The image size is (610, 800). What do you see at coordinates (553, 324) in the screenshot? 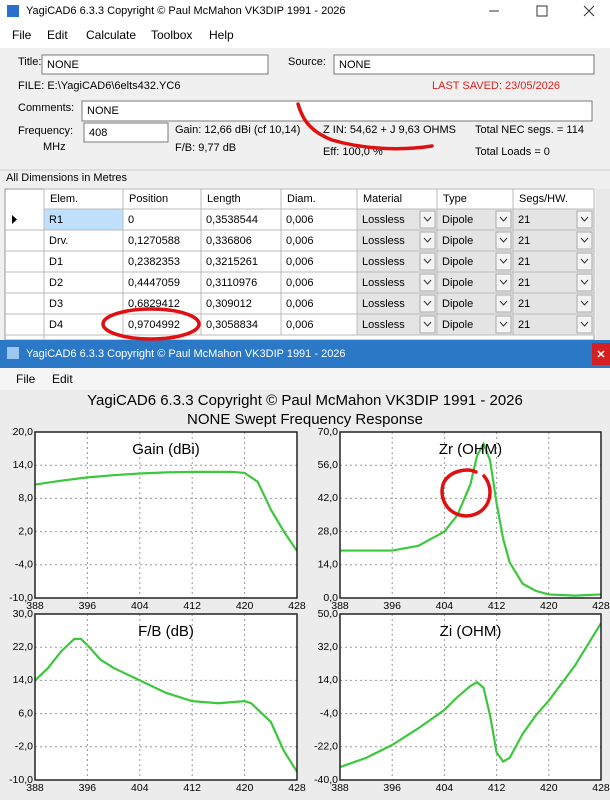
I see `dropdown` at bounding box center [553, 324].